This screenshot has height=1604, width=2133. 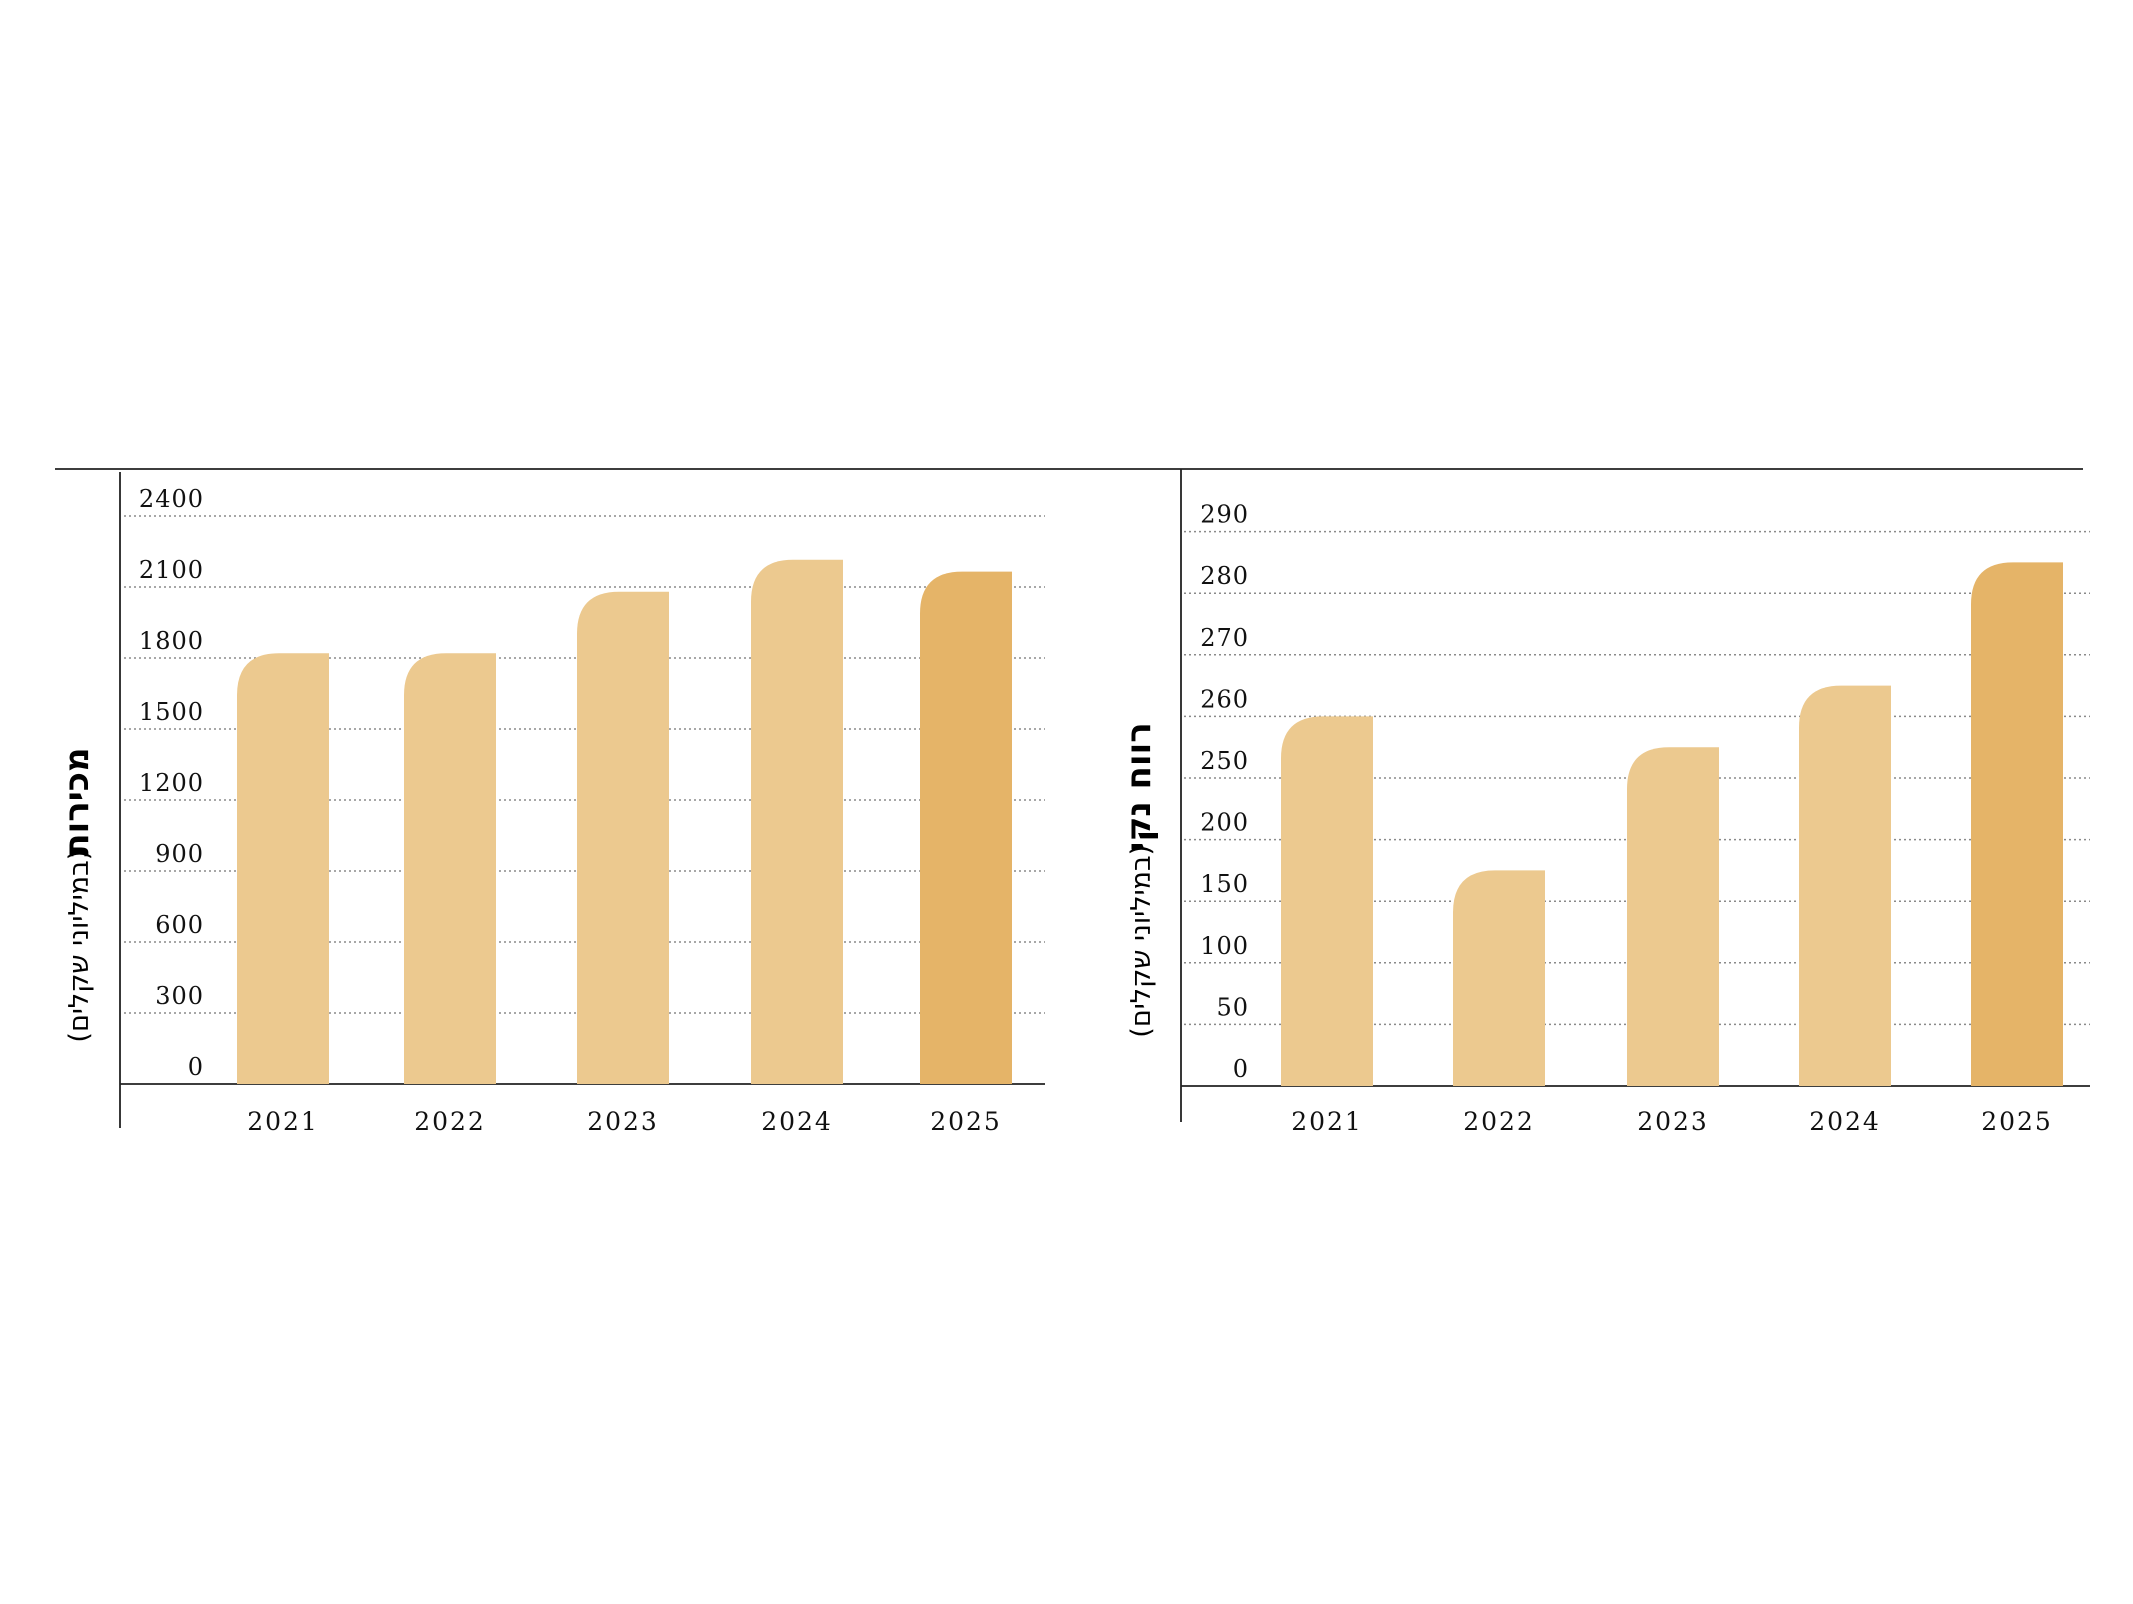 What do you see at coordinates (1845, 1121) in the screenshot?
I see `profit-x-label: 2024` at bounding box center [1845, 1121].